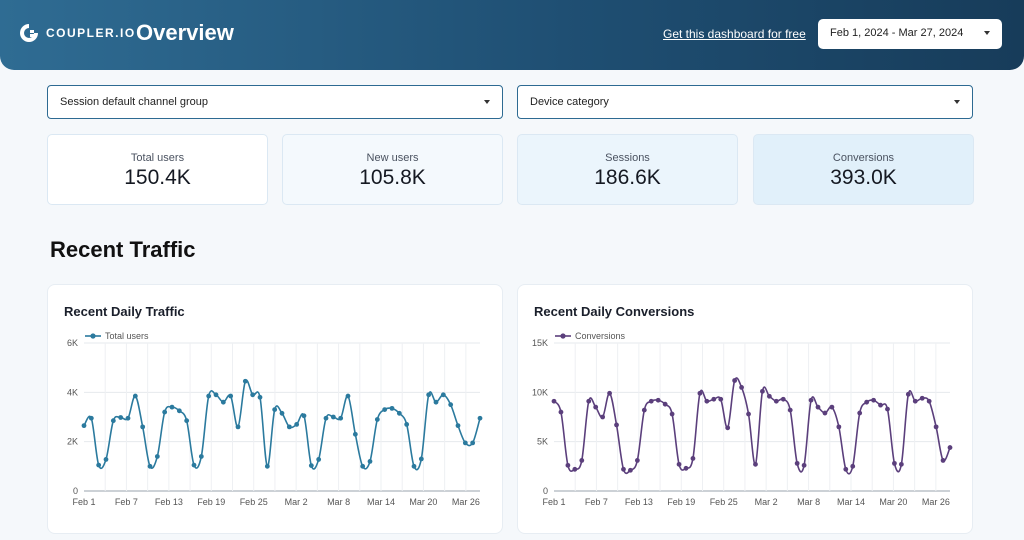  Describe the element at coordinates (910, 34) in the screenshot. I see `date-range-picker: Feb 1, 2024 - Mar 27, 2024` at that location.